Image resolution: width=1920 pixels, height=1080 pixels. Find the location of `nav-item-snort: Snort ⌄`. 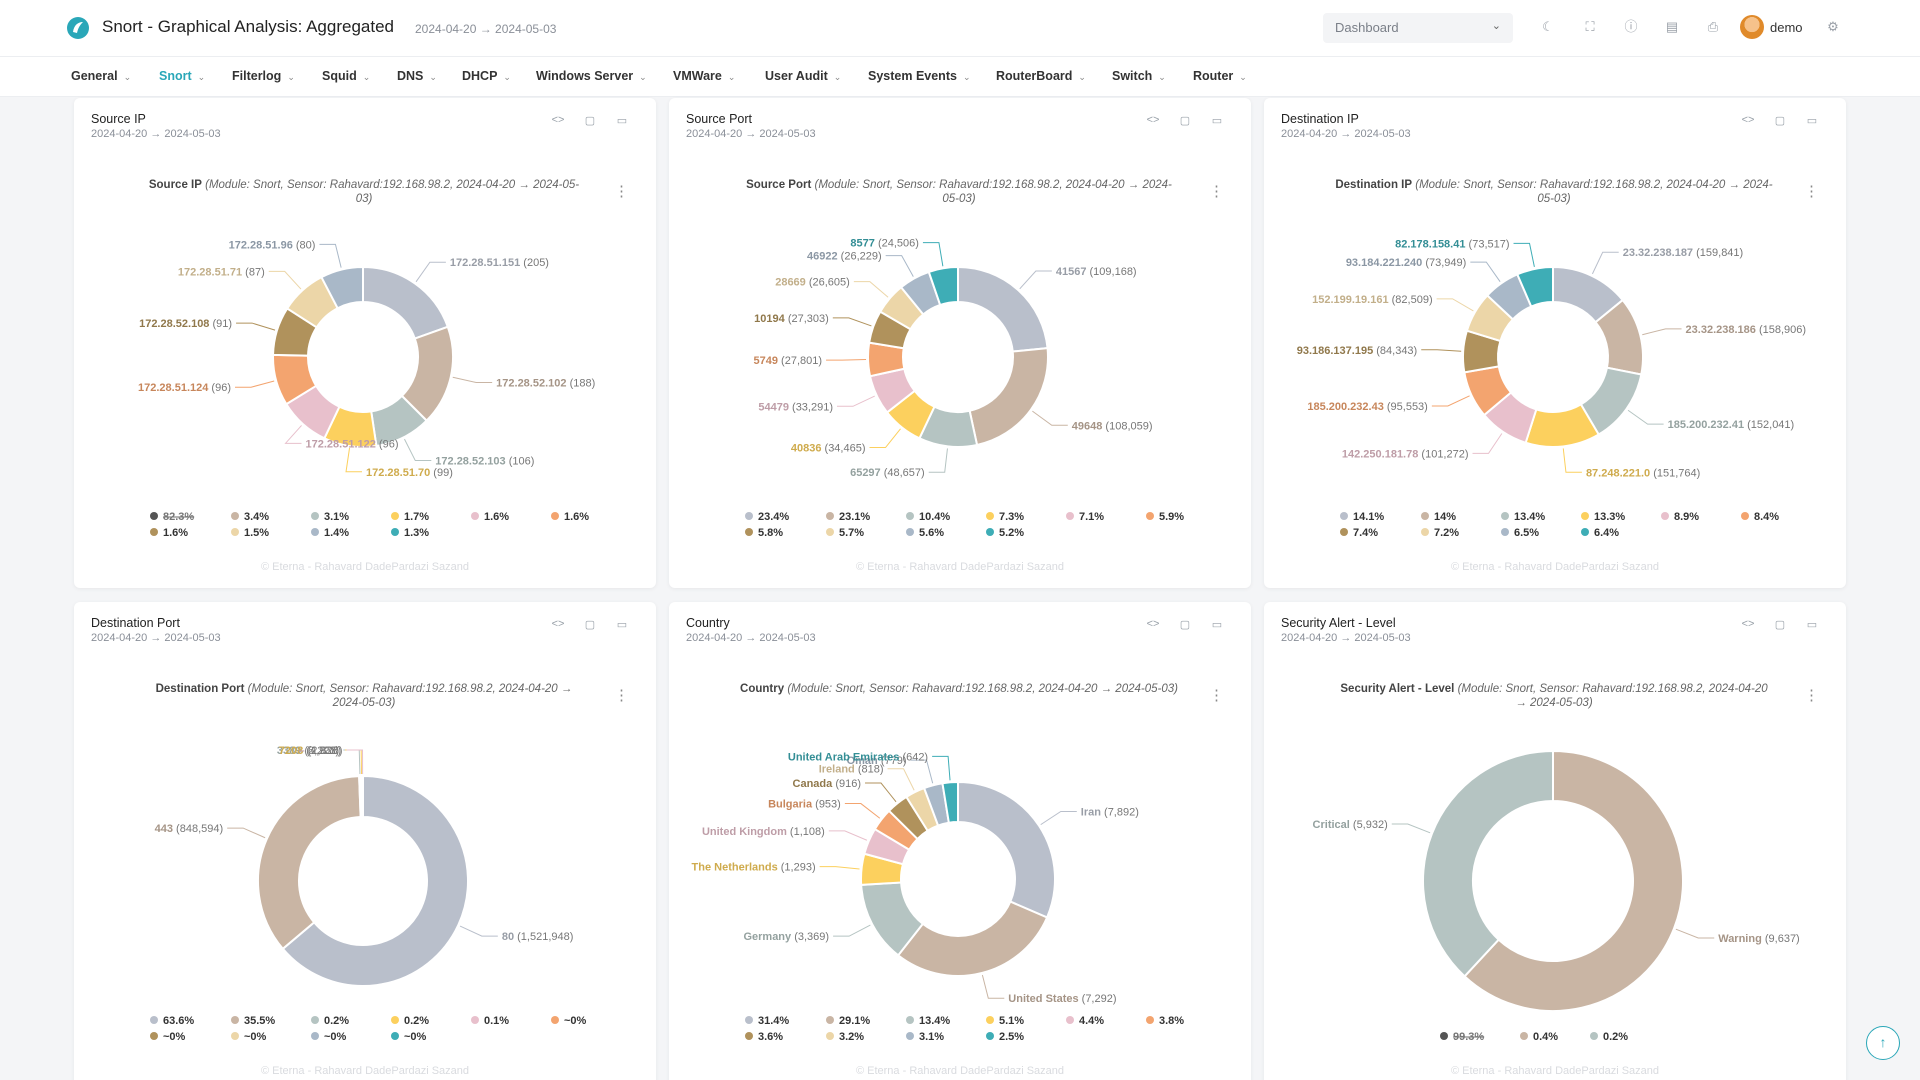

nav-item-snort: Snort ⌄ is located at coordinates (182, 76).